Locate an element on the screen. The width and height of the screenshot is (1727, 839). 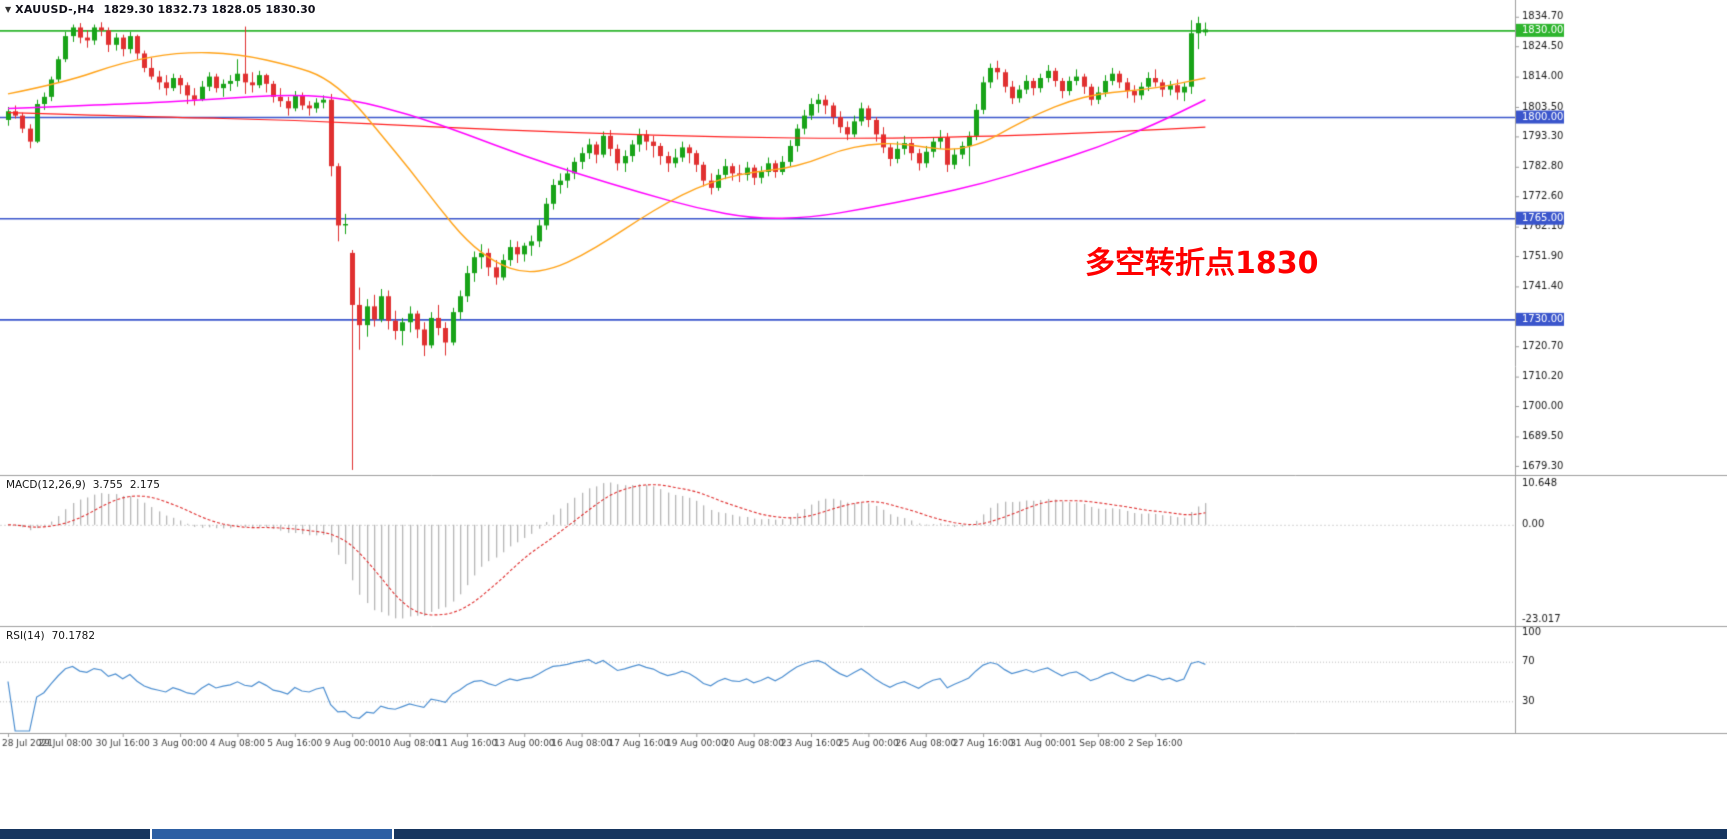
chart-annotation: 多空转折点1830 is located at coordinates (1202, 263).